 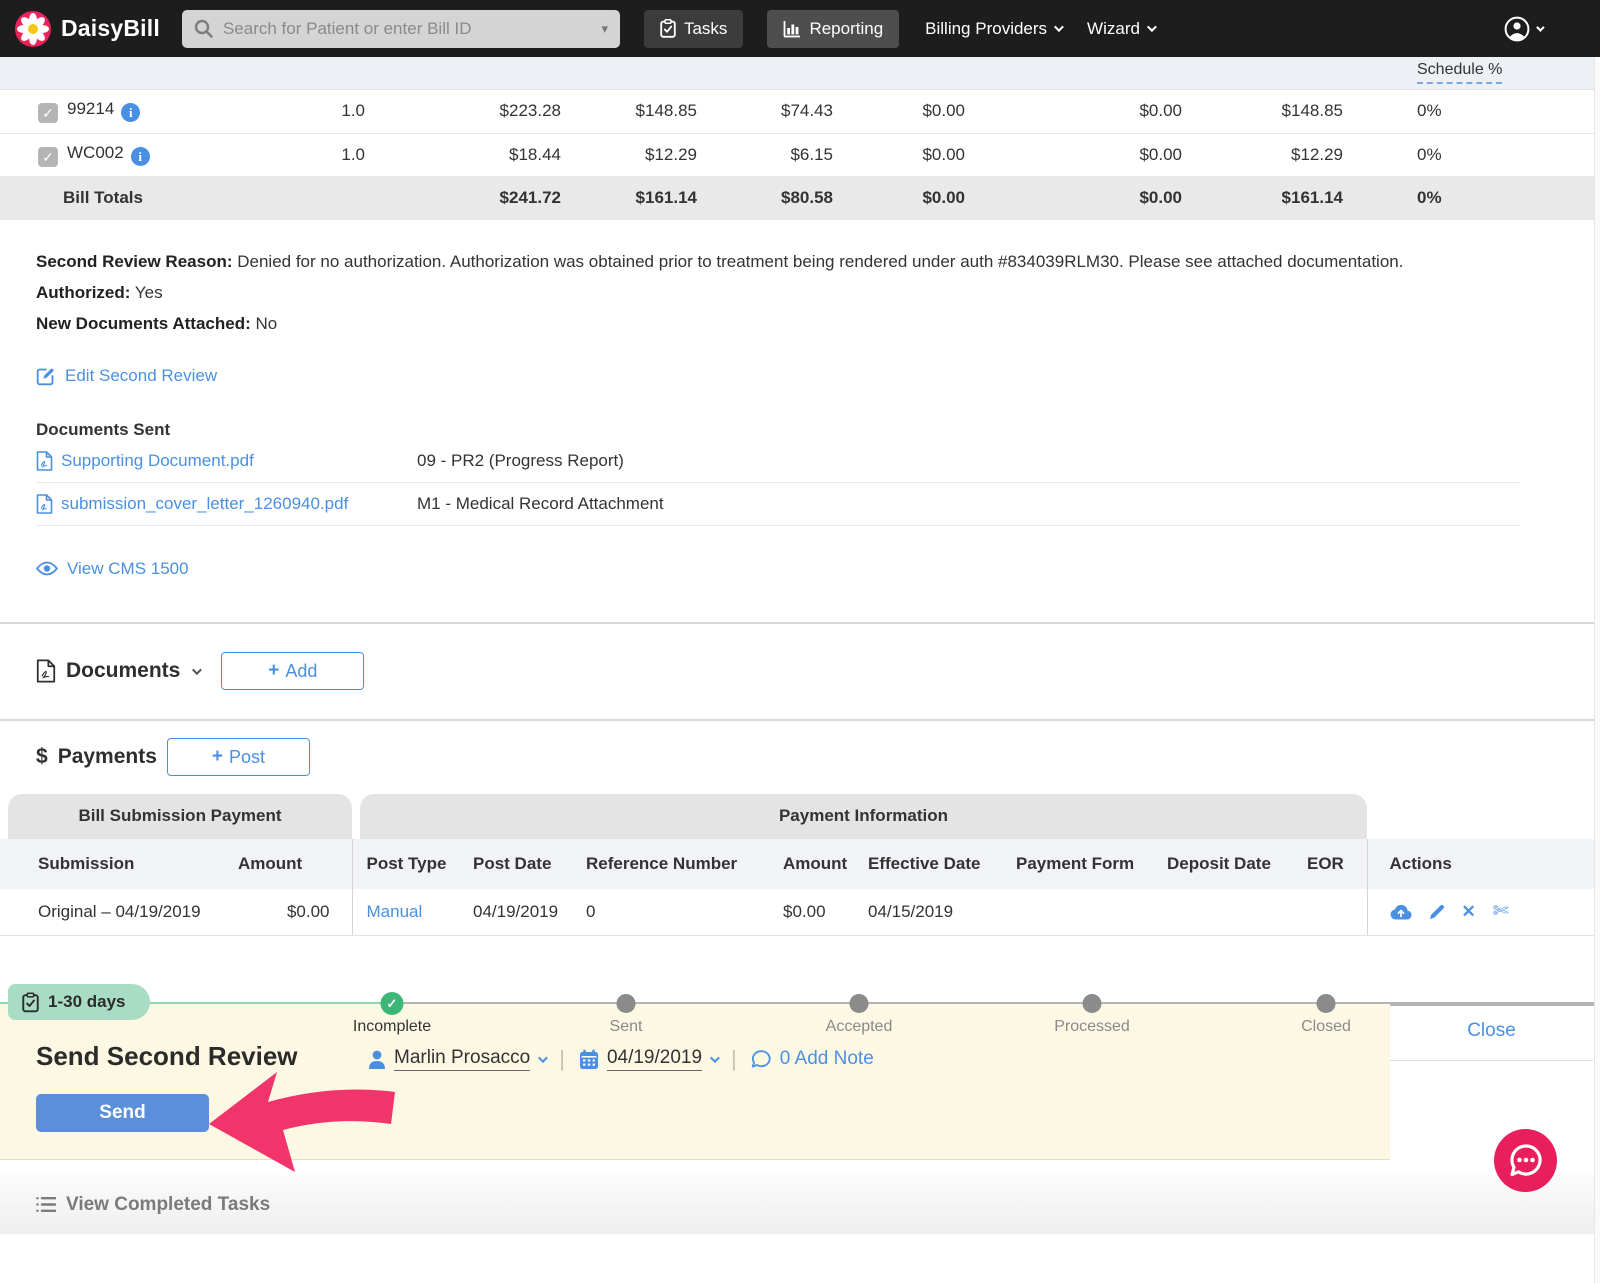 I want to click on timeline-node-sent, so click(x=626, y=1003).